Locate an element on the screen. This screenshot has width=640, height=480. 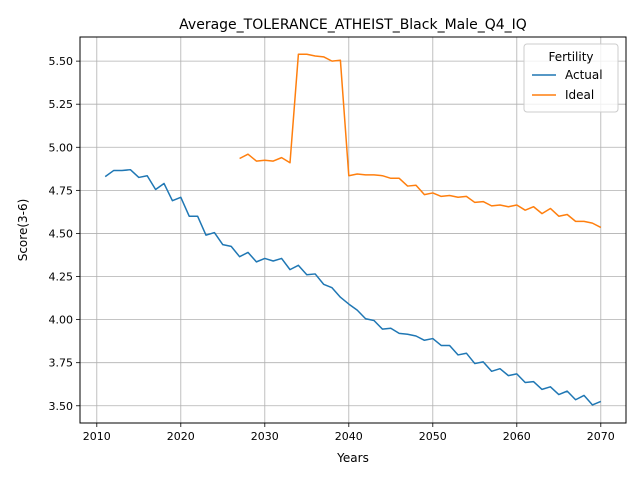
legend-items: Actual Ideal is located at coordinates (567, 85).